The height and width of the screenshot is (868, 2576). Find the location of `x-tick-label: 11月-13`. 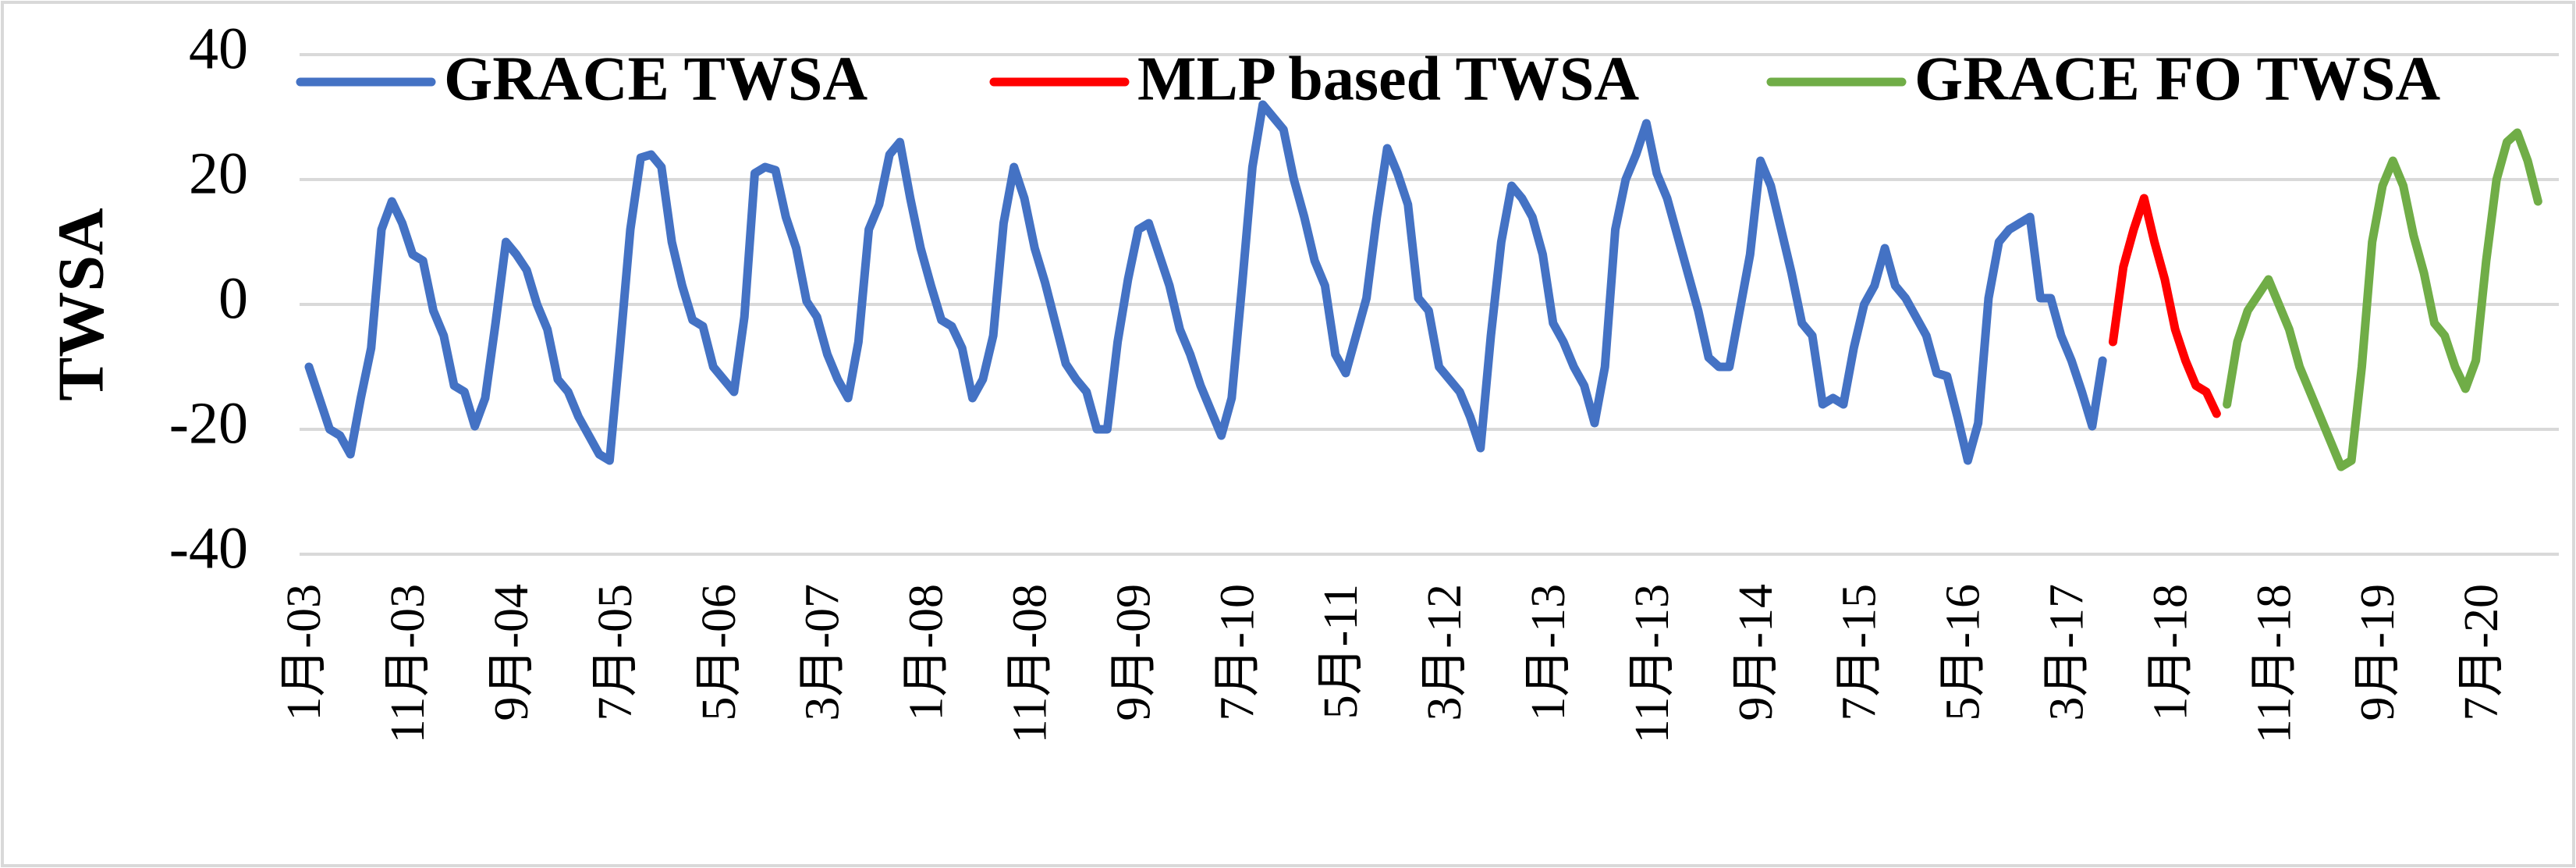

x-tick-label: 11月-13 is located at coordinates (1652, 663).